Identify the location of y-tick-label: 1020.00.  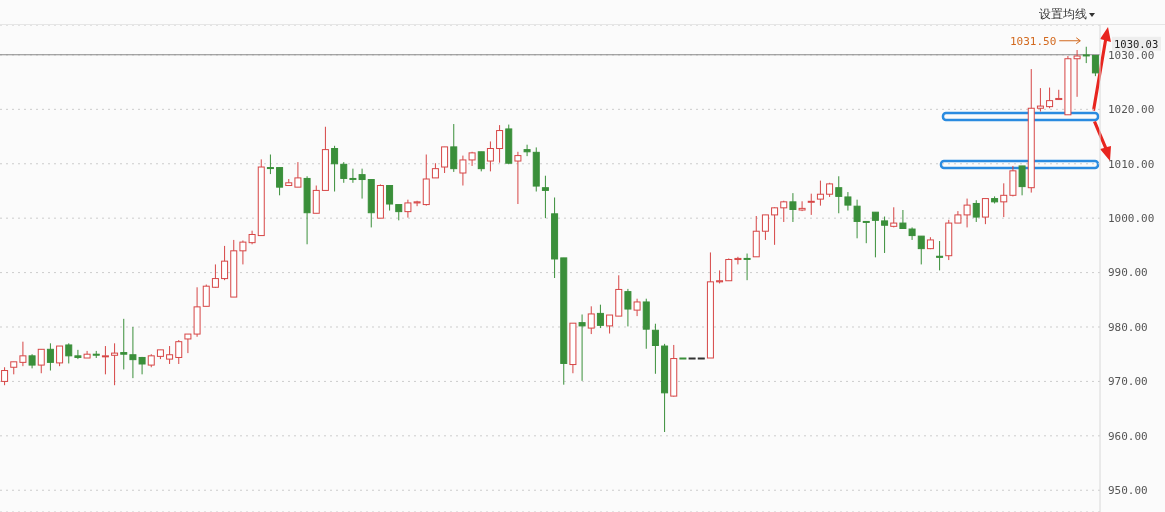
(1131, 110).